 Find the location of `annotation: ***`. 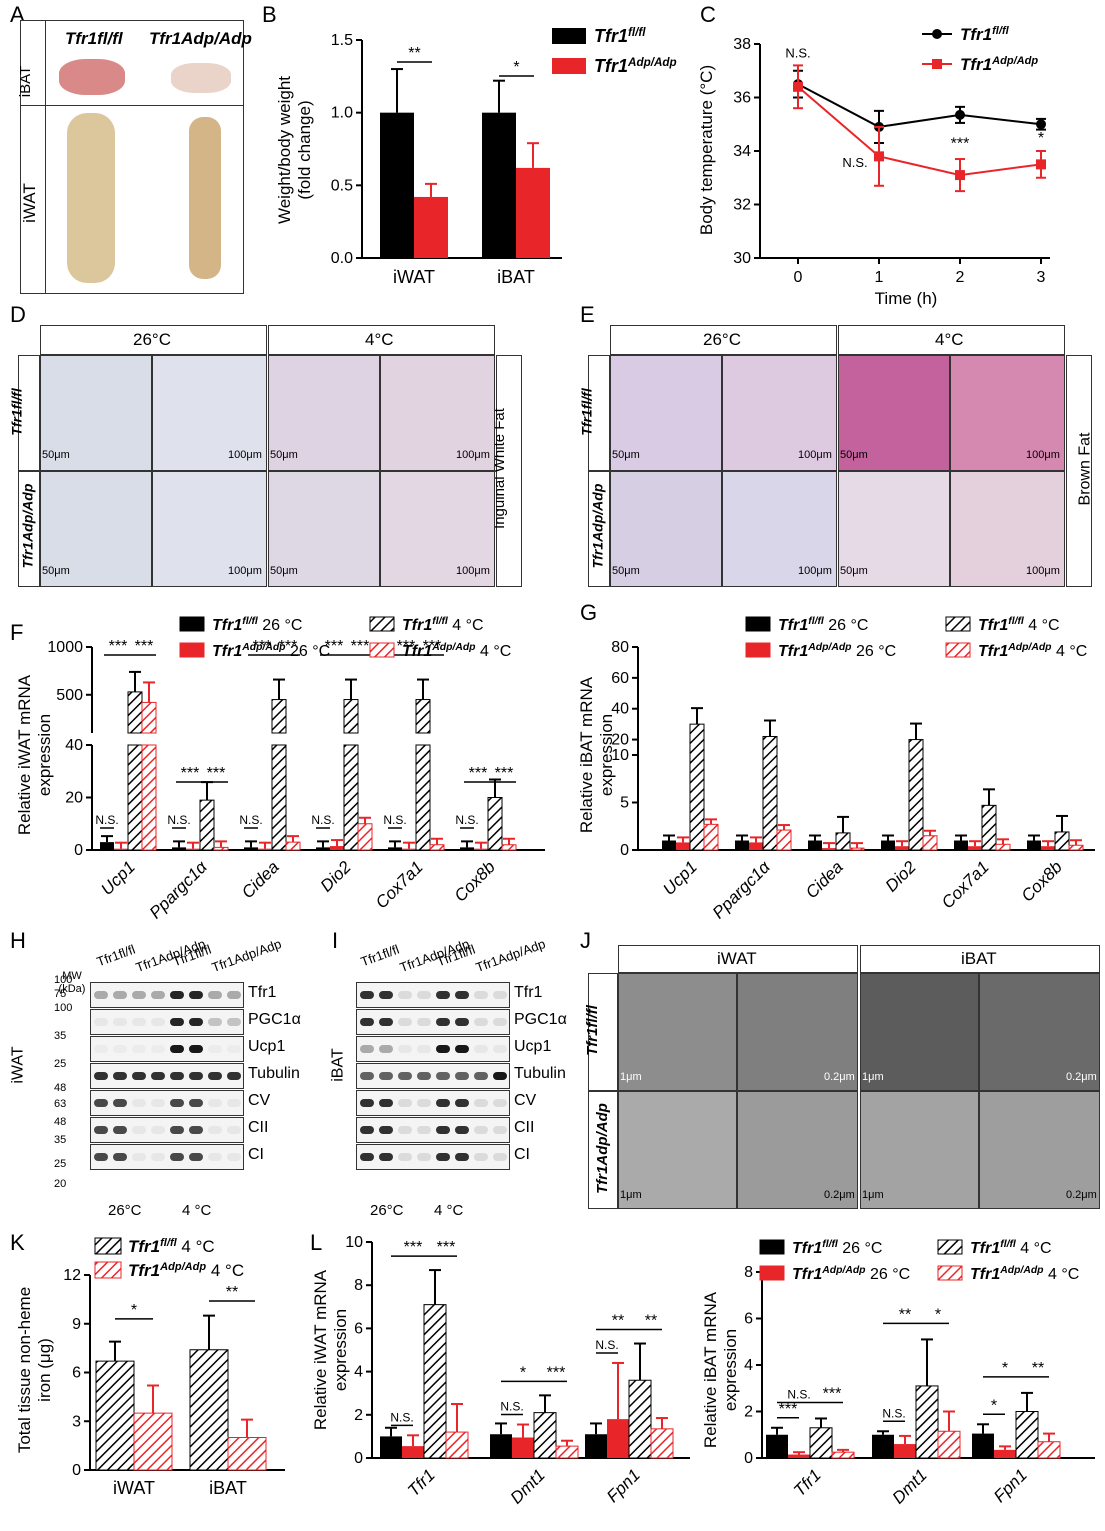

annotation: *** is located at coordinates (960, 143).